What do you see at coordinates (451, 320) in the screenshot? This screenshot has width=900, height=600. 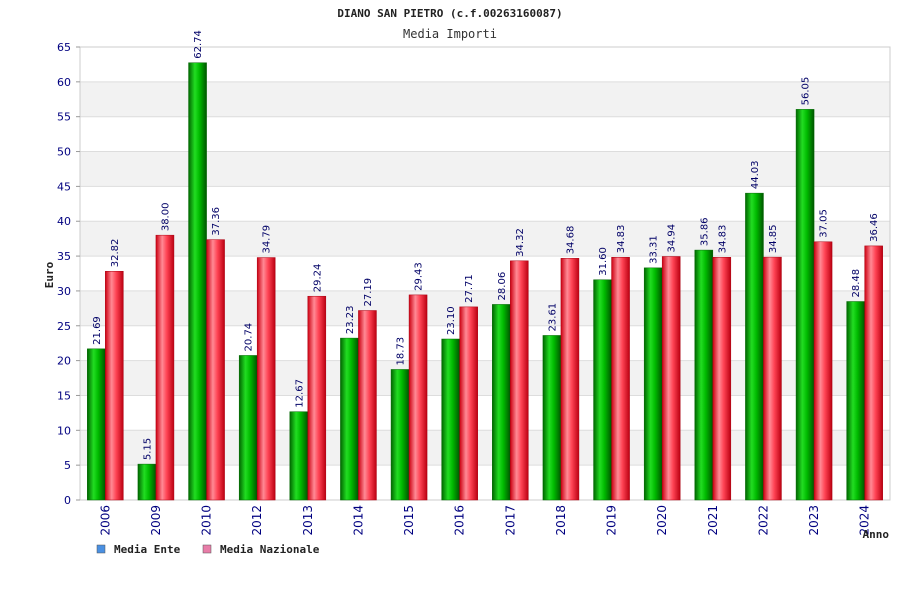 I see `bar-value-label: 23.10` at bounding box center [451, 320].